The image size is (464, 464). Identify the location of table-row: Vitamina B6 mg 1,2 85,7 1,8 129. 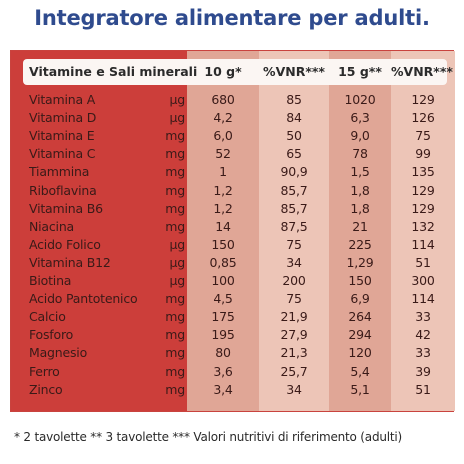
(233, 209).